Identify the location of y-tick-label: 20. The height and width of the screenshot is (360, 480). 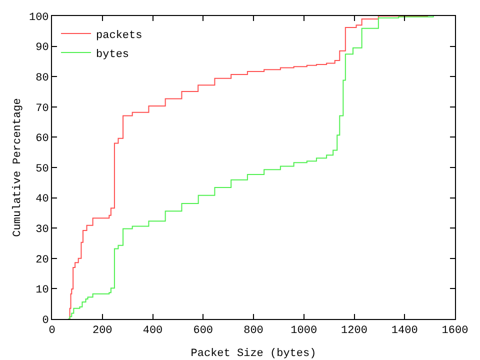
(42, 260).